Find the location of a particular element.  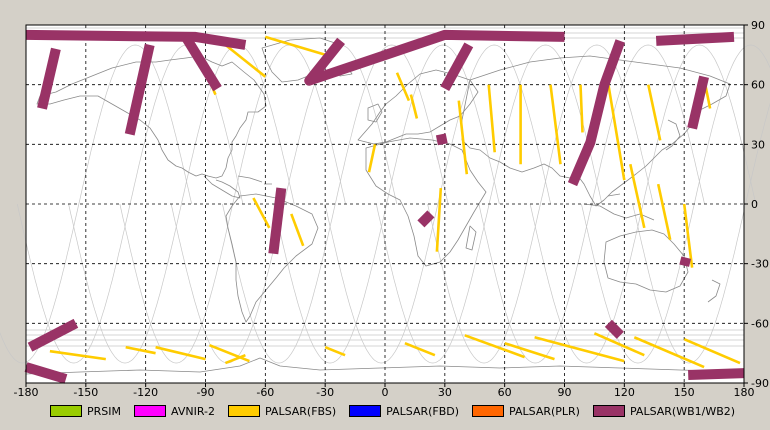

x-tick-label: 0 is located at coordinates (385, 392).